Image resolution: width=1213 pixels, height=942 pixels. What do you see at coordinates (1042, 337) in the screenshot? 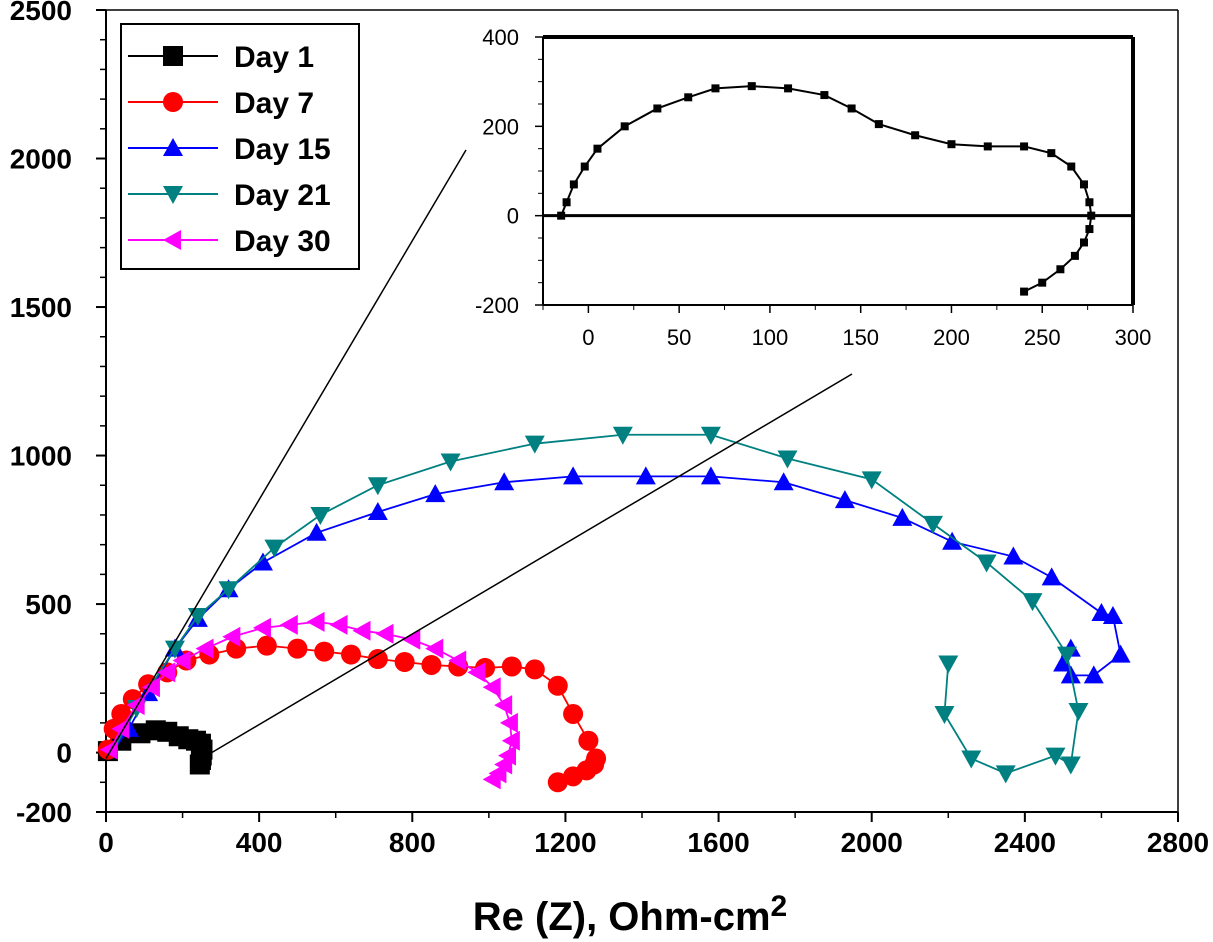
I see `inset-x-tick-label: 250` at bounding box center [1042, 337].